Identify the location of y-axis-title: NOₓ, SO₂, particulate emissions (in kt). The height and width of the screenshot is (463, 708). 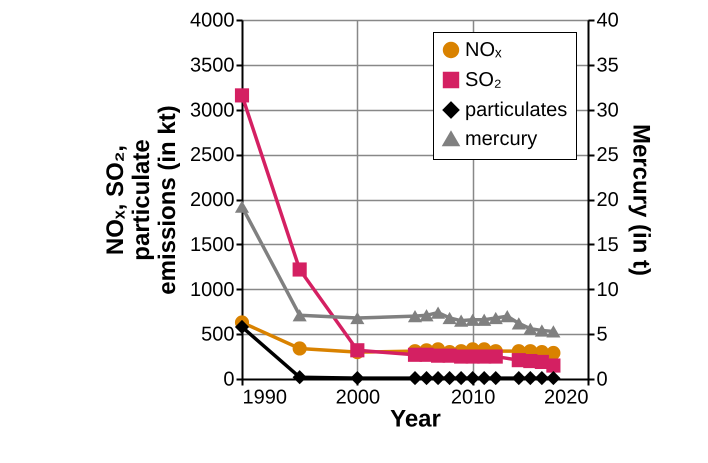
(142, 200).